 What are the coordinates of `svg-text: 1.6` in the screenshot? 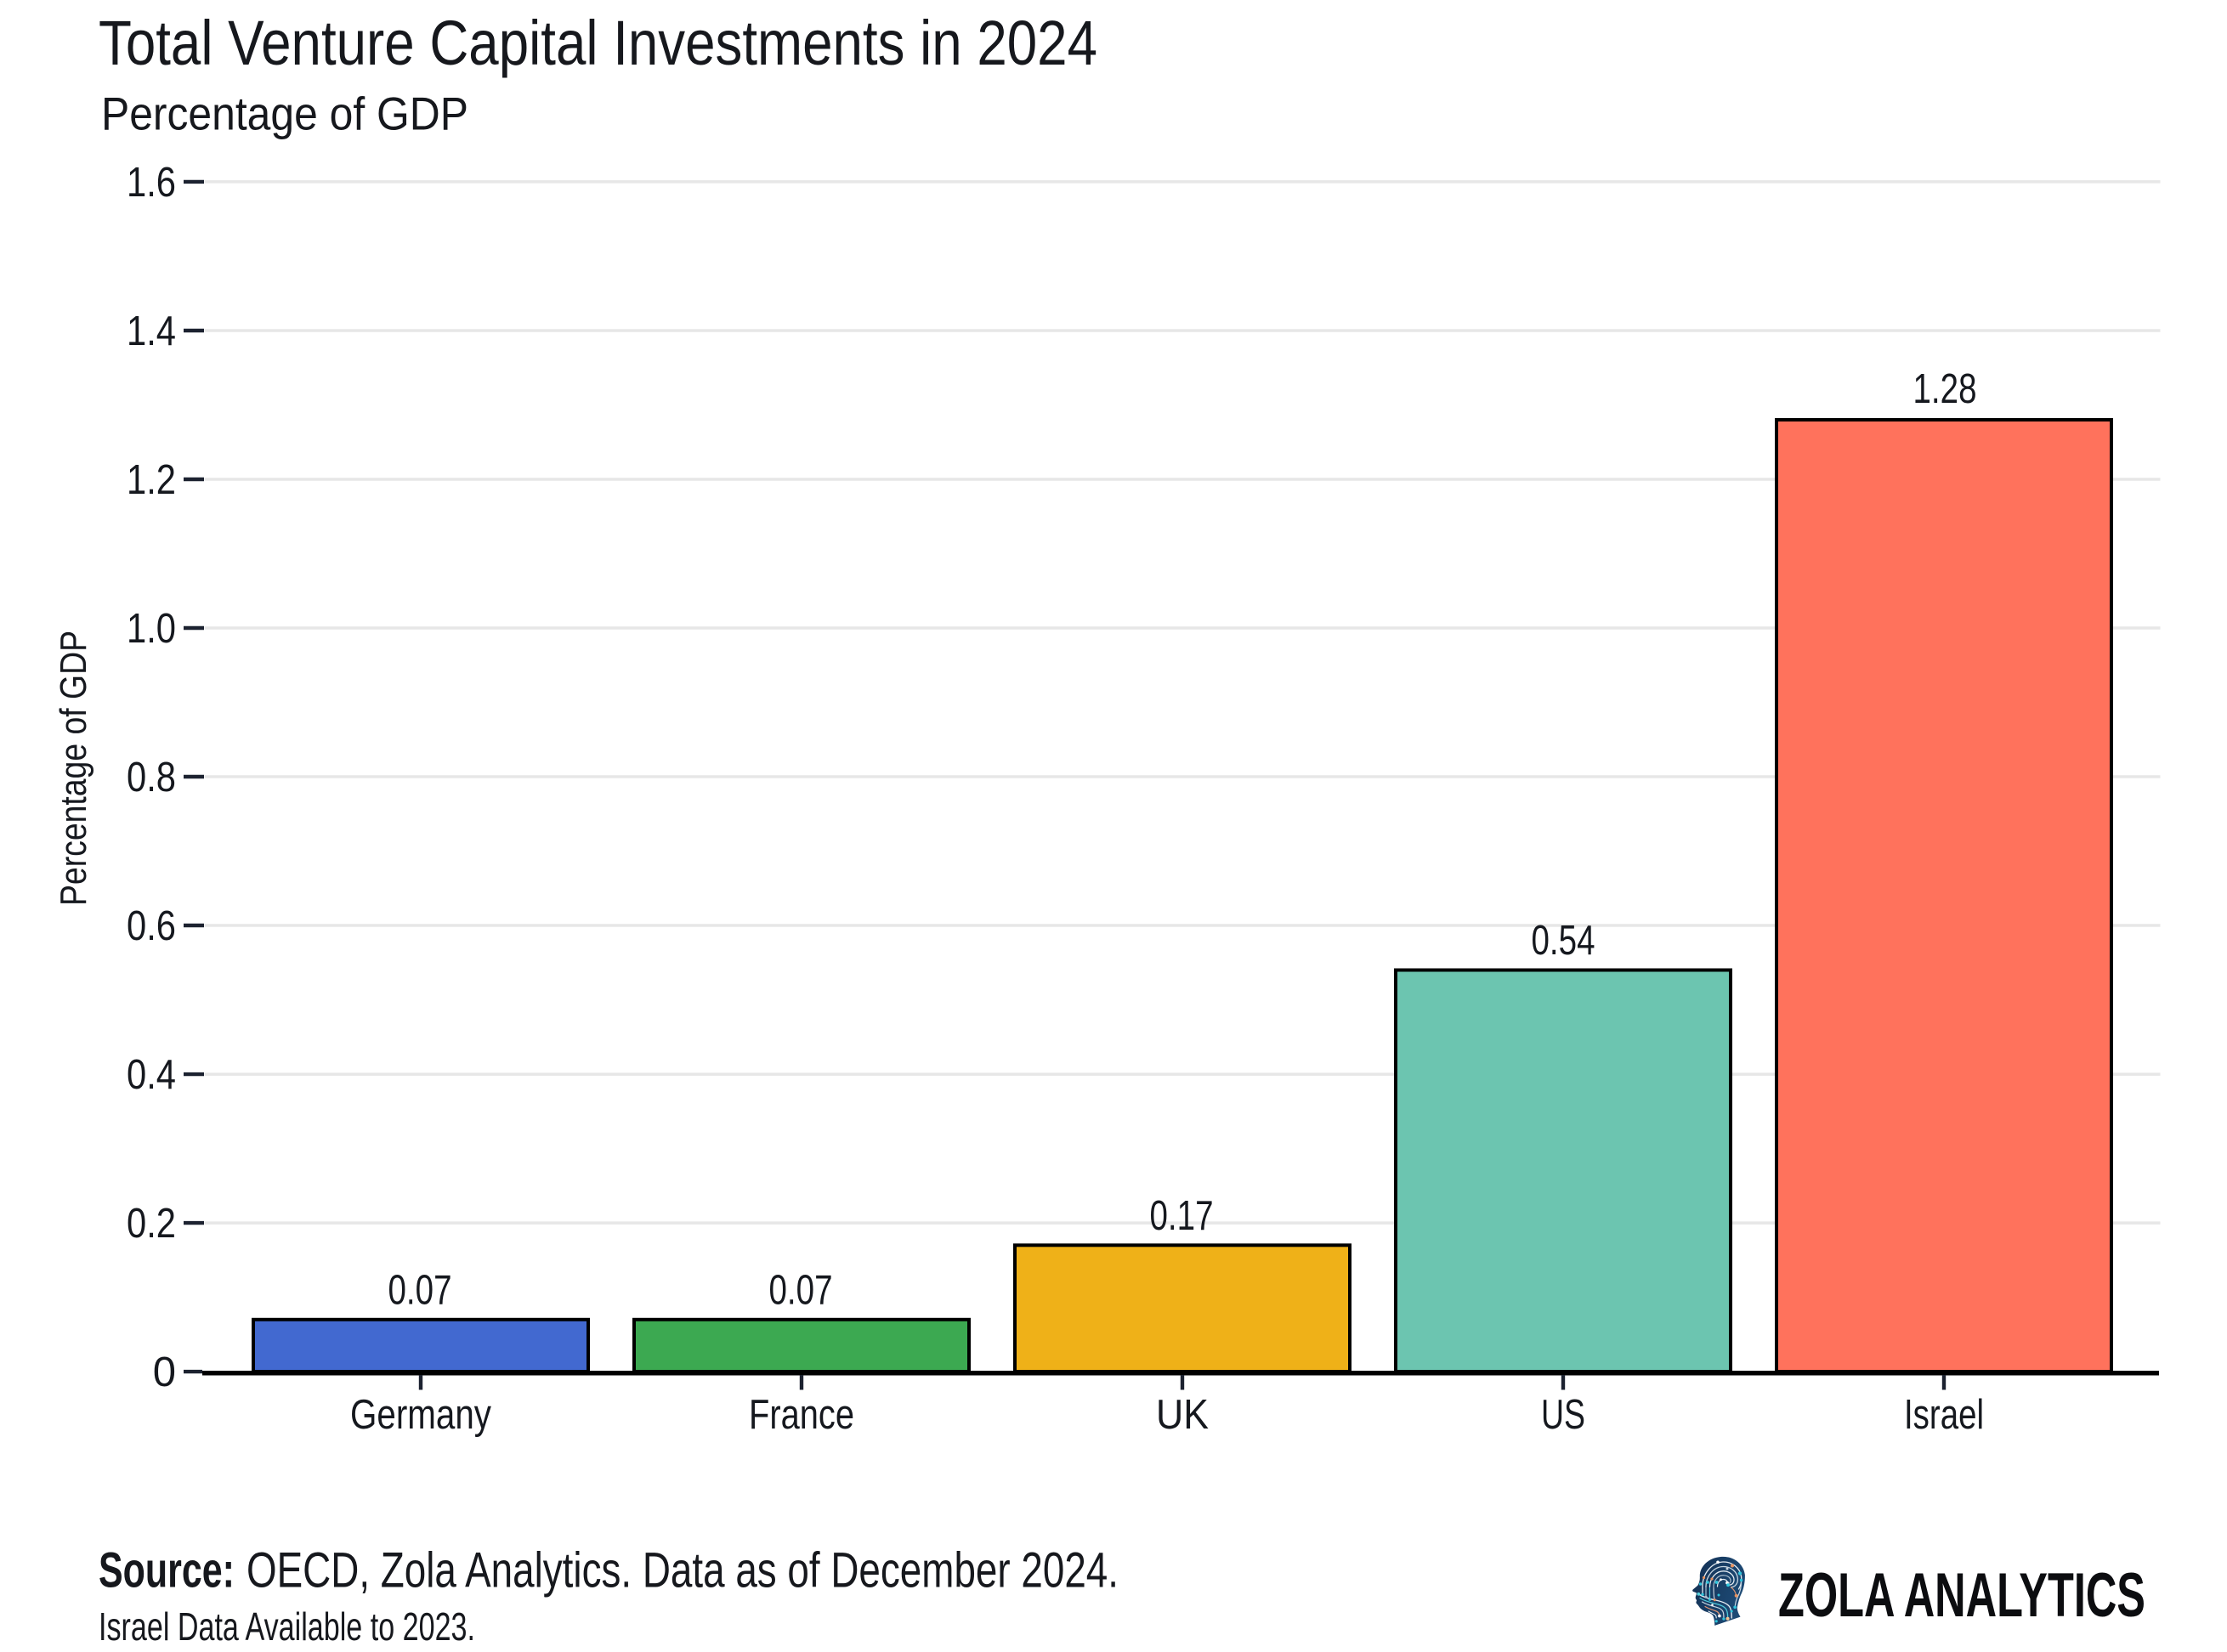 It's located at (151, 183).